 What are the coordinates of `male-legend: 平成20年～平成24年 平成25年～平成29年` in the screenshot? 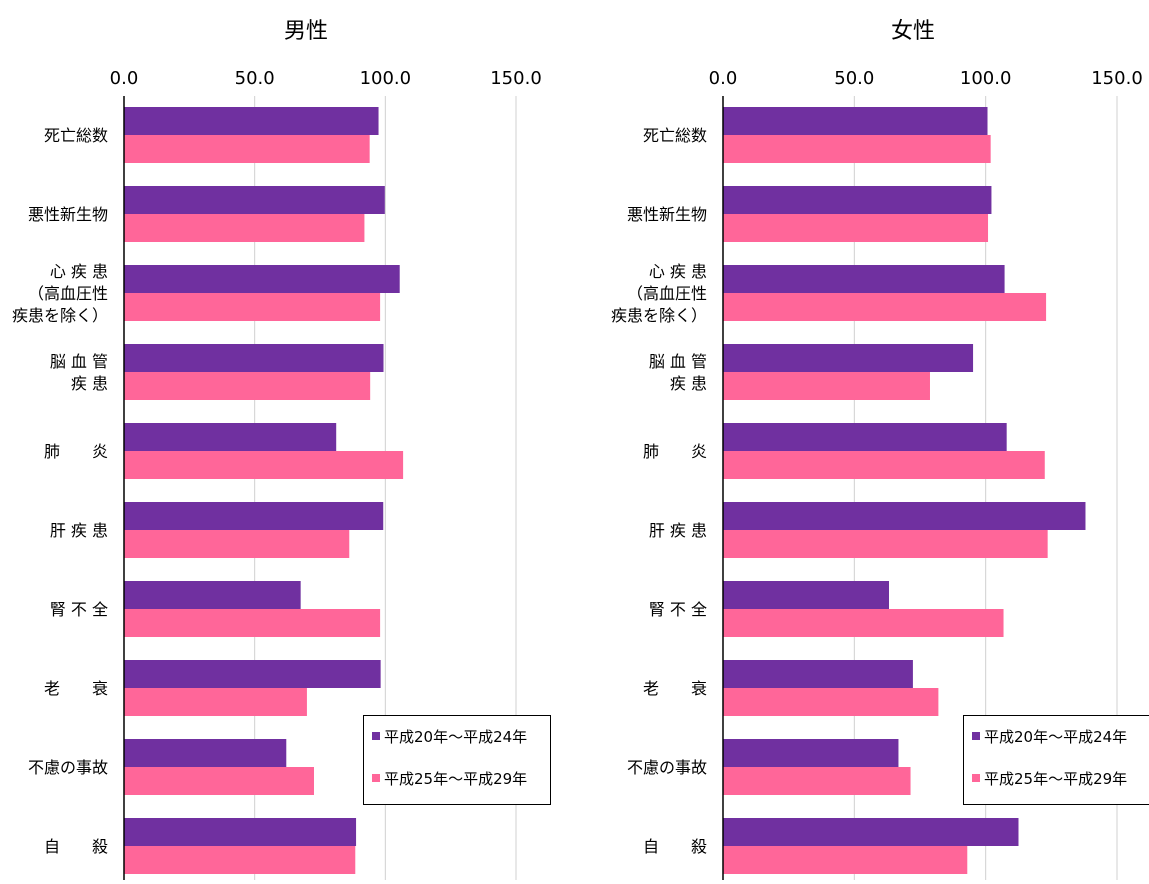 It's located at (457, 760).